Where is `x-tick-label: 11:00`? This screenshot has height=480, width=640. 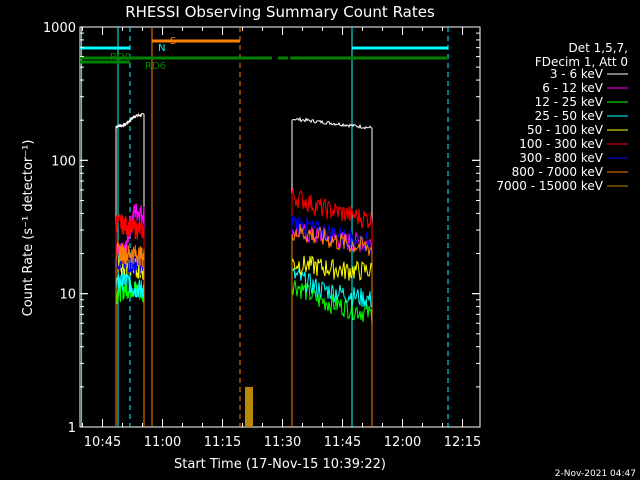
x-tick-label: 11:00 is located at coordinates (162, 442).